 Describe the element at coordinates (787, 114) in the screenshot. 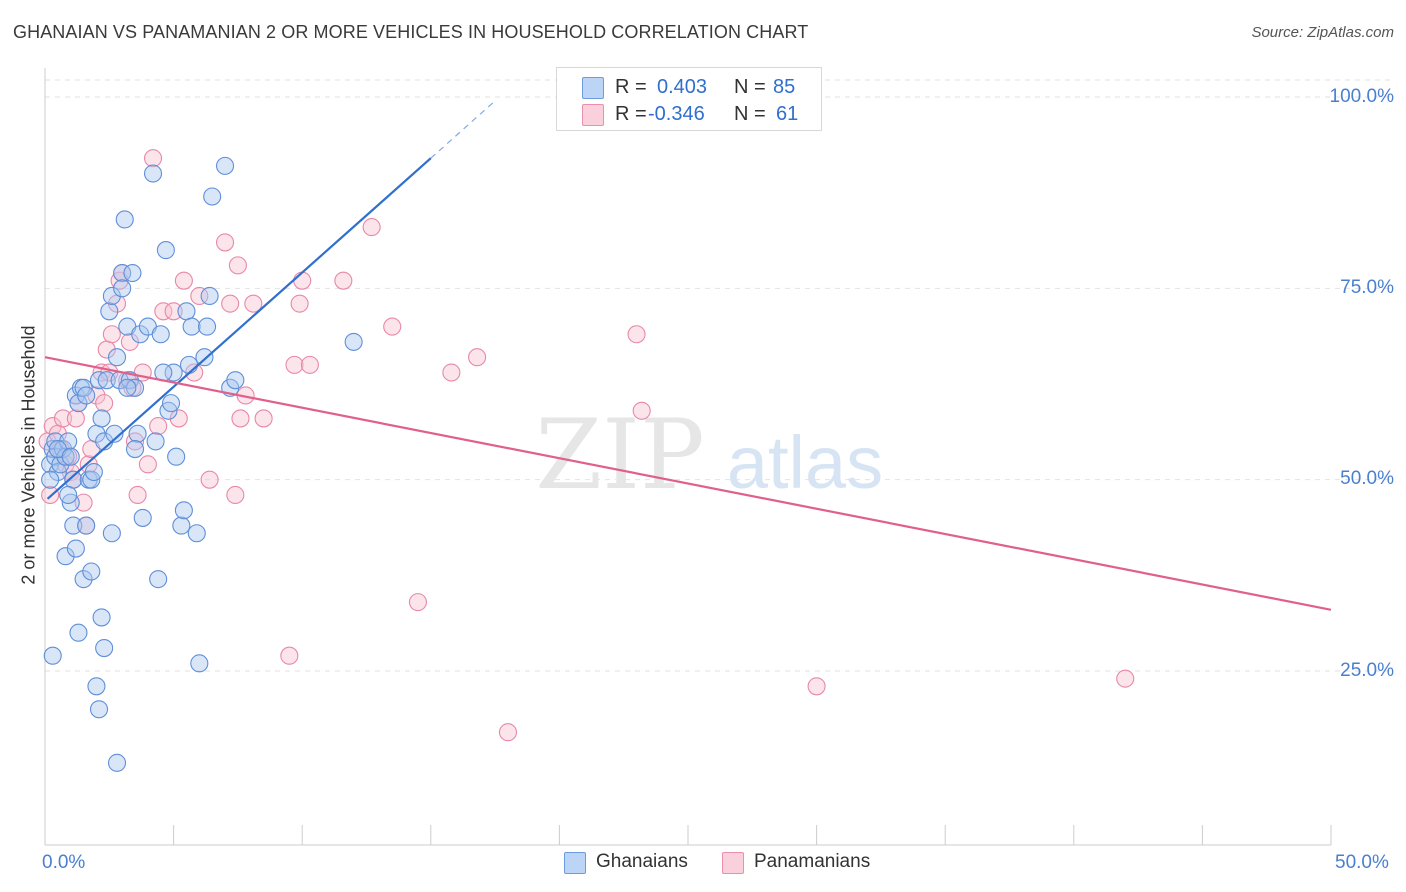

I see `panamanian-n-value: 61` at that location.